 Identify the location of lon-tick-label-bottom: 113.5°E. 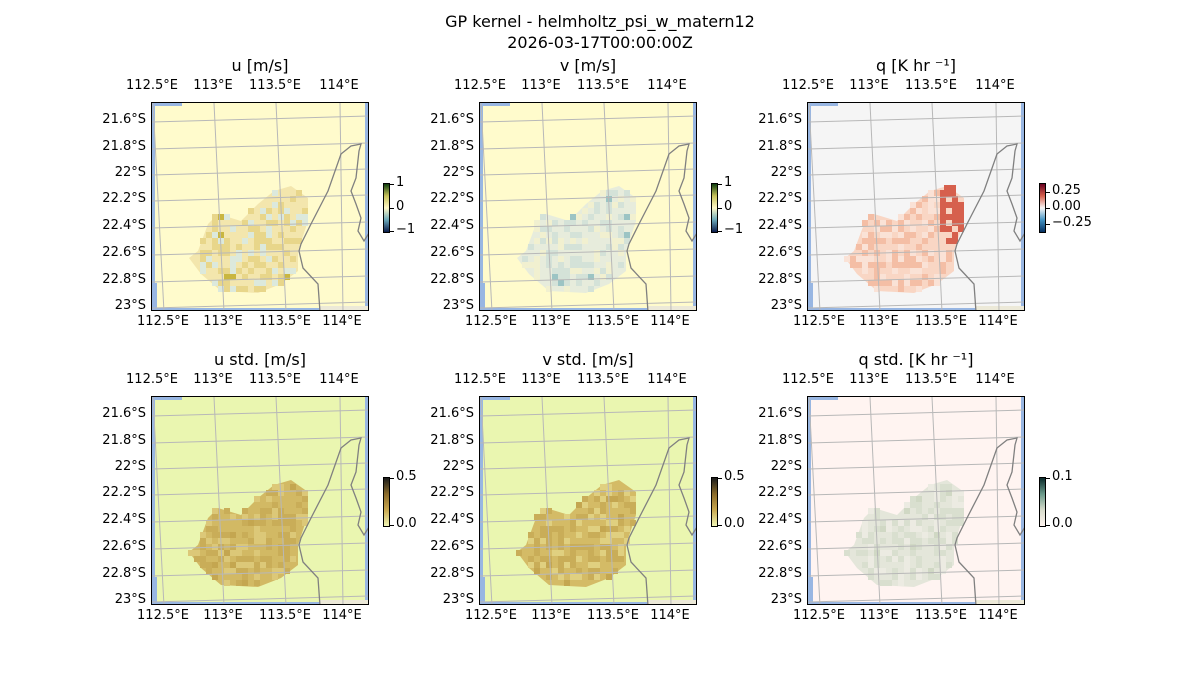
(941, 615).